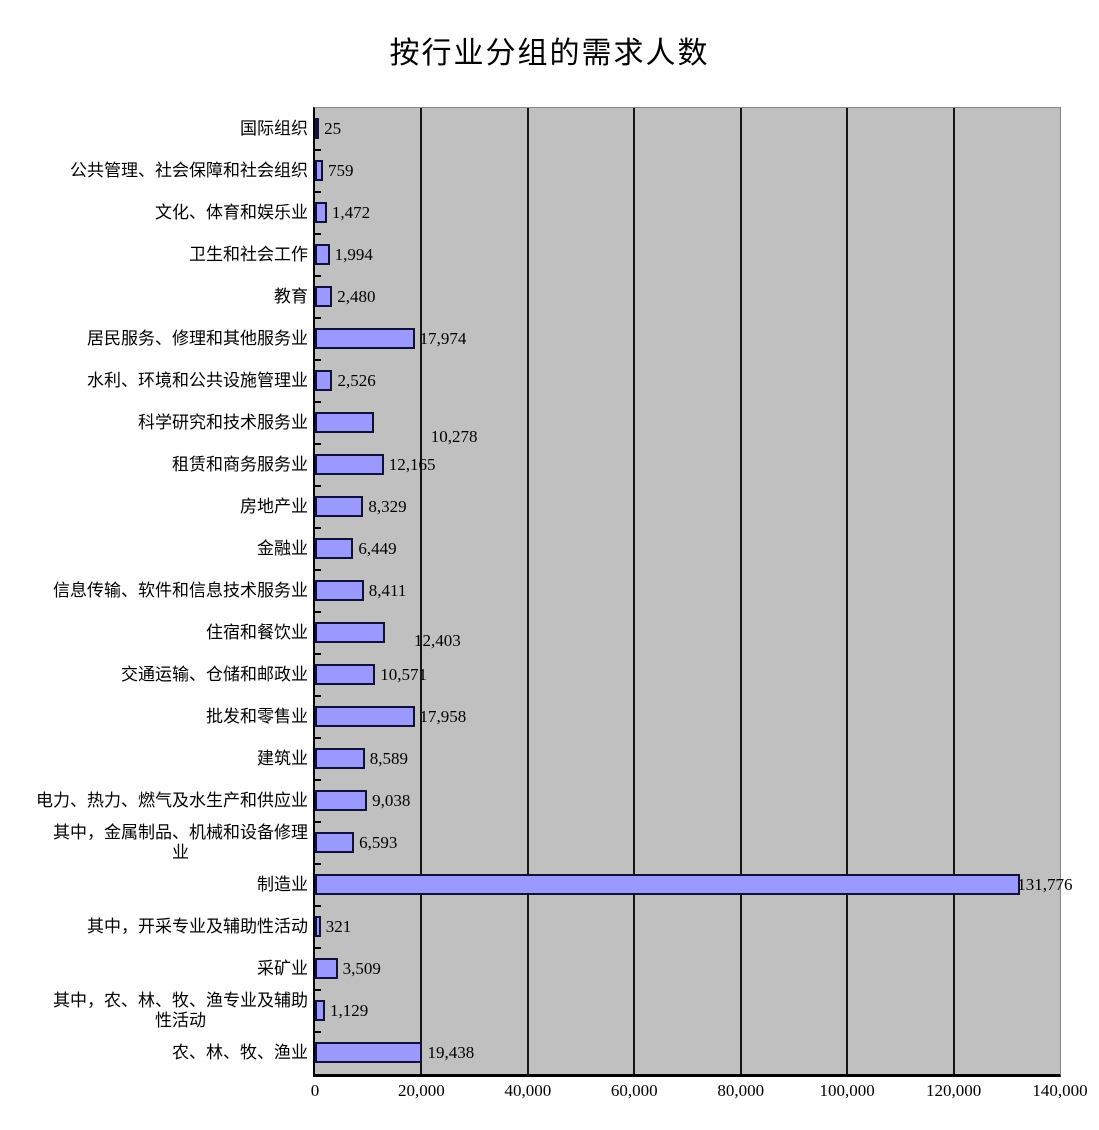 This screenshot has width=1099, height=1130. I want to click on value-label: 2,480, so click(356, 296).